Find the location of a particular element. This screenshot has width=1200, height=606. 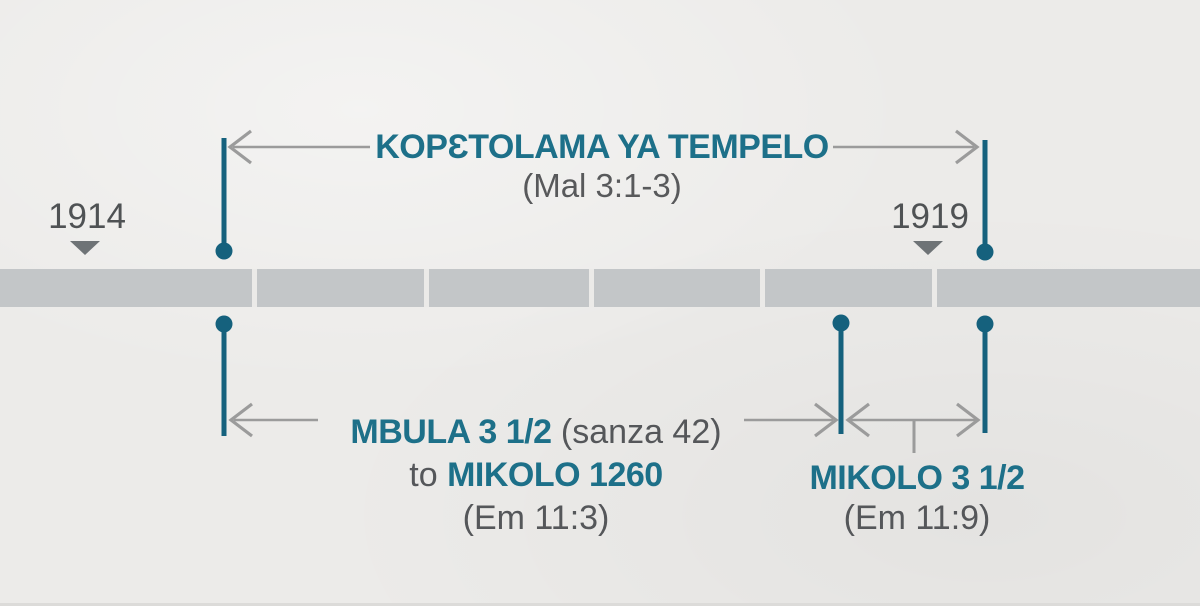

event-dot-bottom-right is located at coordinates (985, 324).